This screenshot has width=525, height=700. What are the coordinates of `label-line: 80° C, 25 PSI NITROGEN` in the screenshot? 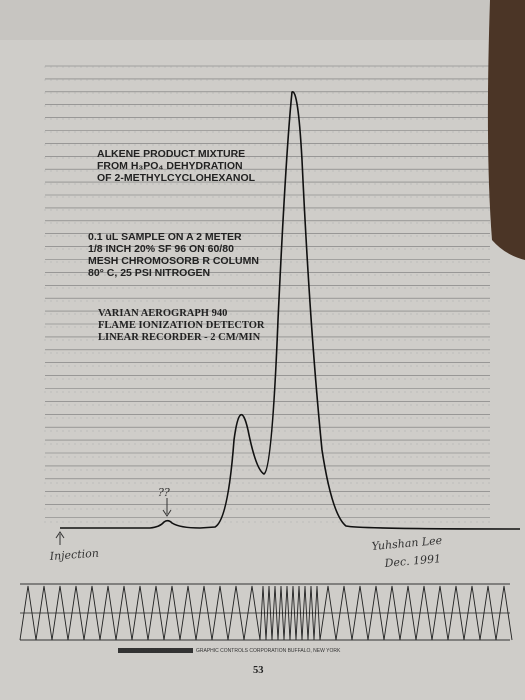 It's located at (149, 273).